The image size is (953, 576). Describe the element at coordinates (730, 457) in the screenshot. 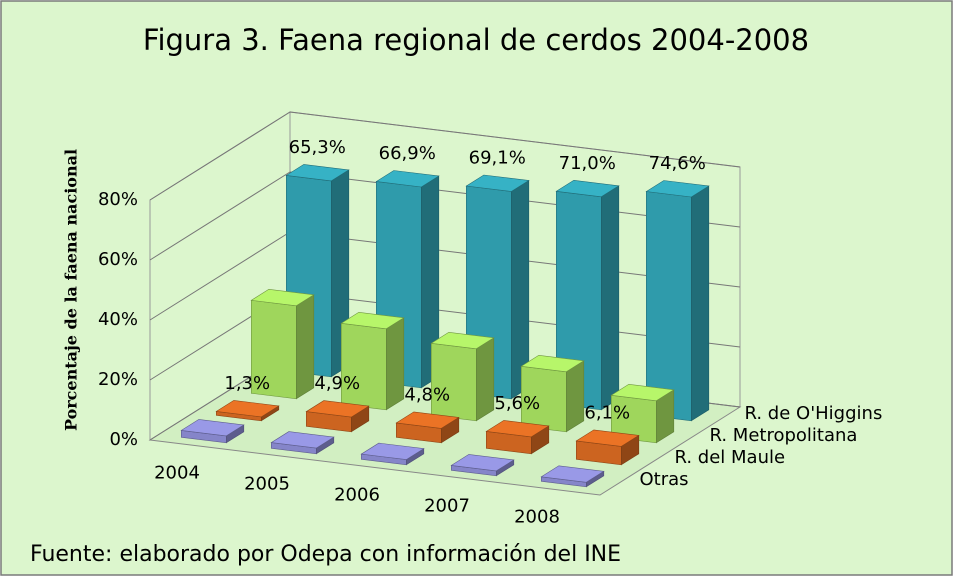

I see `legend-label: R. del Maule` at that location.